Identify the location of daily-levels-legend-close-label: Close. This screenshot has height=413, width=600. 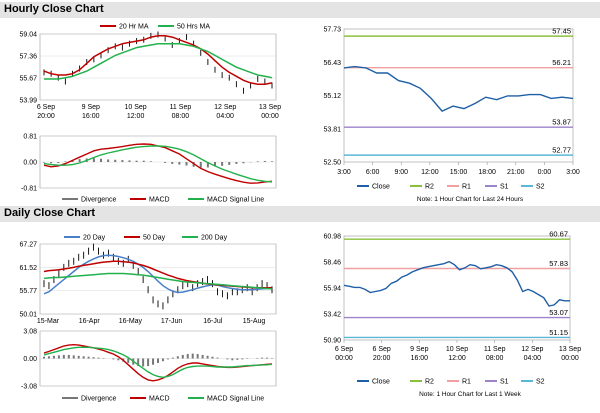
(381, 382).